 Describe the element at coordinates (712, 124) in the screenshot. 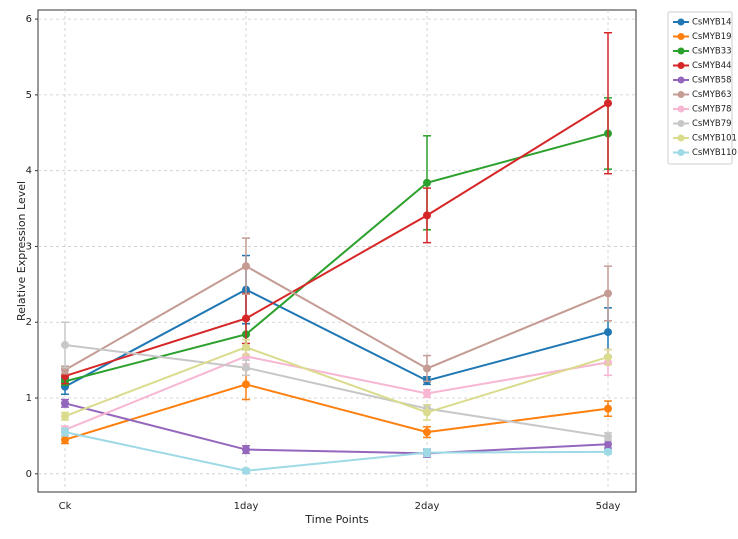

I see `legend-label: CsMYB79` at that location.